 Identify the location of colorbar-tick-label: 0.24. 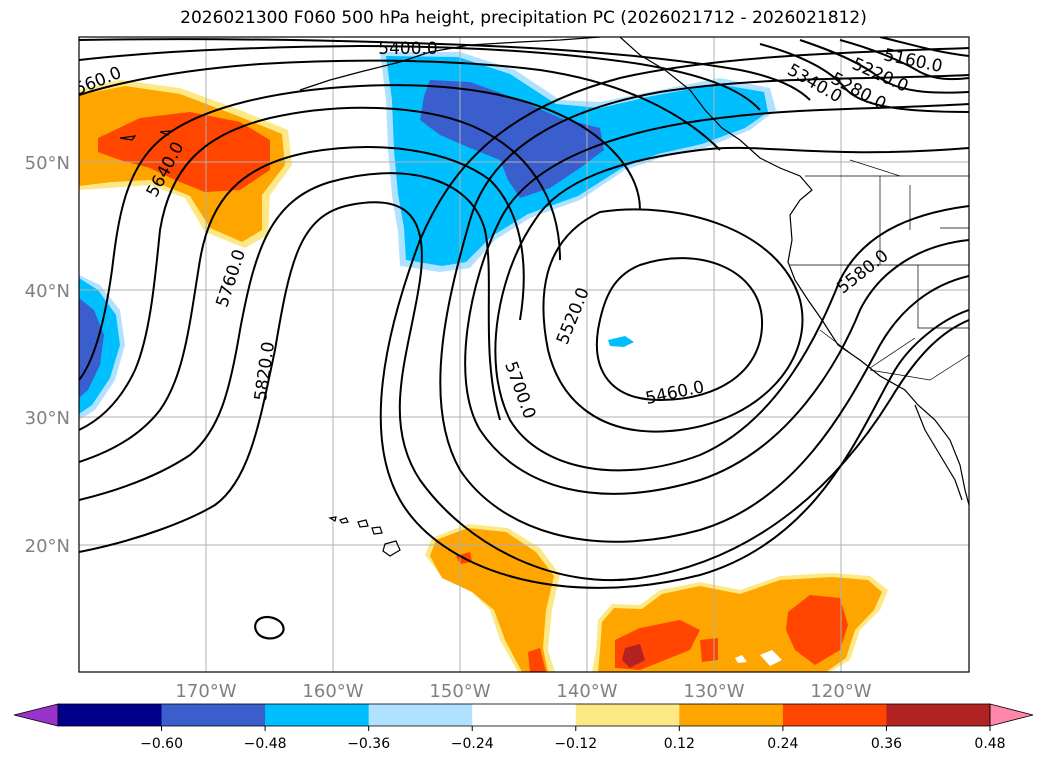
(782, 744).